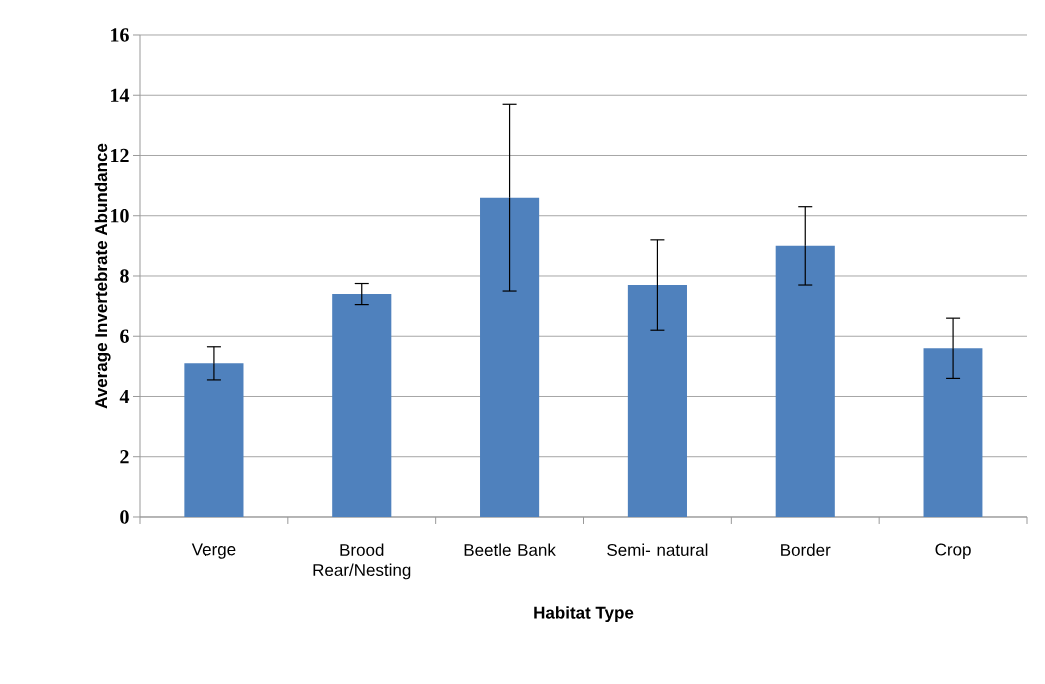 The image size is (1045, 684). Describe the element at coordinates (584, 614) in the screenshot. I see `x-axis-title: Habitat Type` at that location.